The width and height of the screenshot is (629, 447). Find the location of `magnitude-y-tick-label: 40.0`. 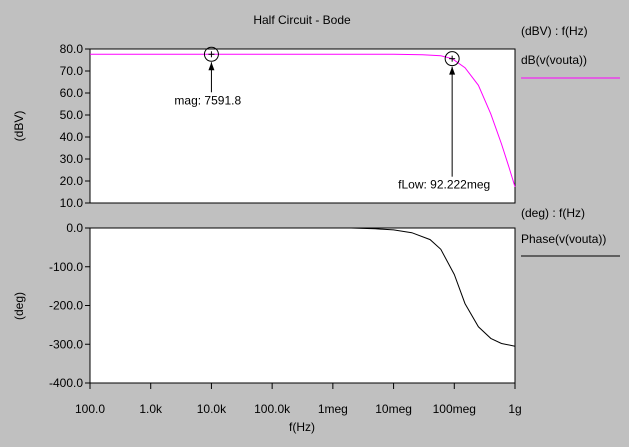

magnitude-y-tick-label: 40.0 is located at coordinates (72, 137).